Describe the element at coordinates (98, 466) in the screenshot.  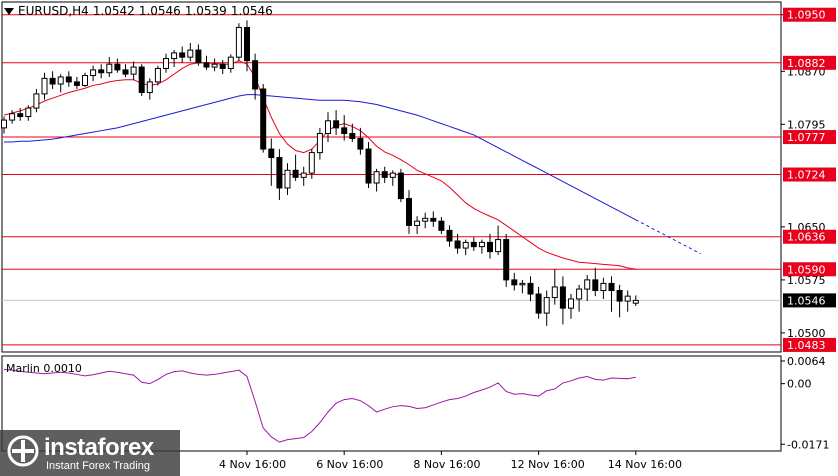
I see `logo-tagline: Instant Forex Trading` at that location.